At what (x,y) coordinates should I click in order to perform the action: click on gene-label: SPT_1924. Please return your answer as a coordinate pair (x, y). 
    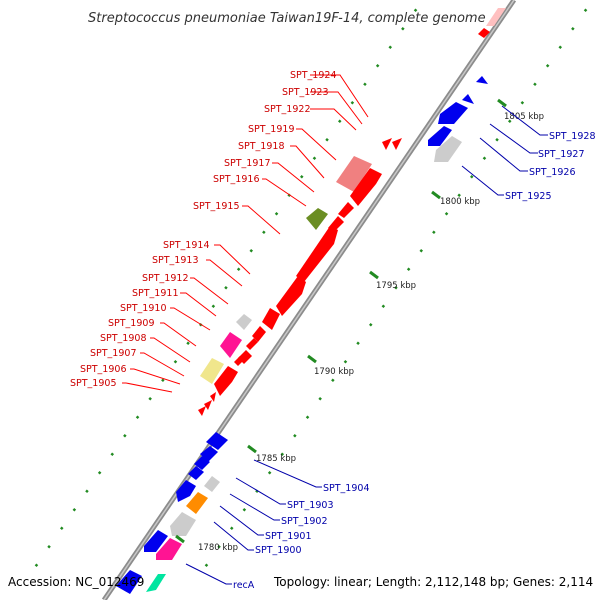
    Looking at the image, I should click on (313, 75).